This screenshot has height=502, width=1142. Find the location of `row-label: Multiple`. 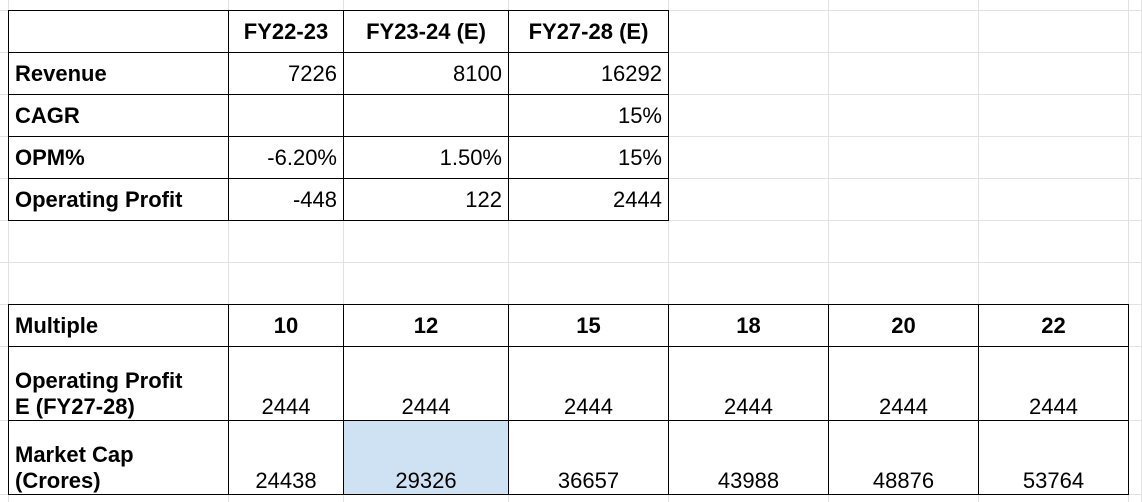

row-label: Multiple is located at coordinates (118, 325).